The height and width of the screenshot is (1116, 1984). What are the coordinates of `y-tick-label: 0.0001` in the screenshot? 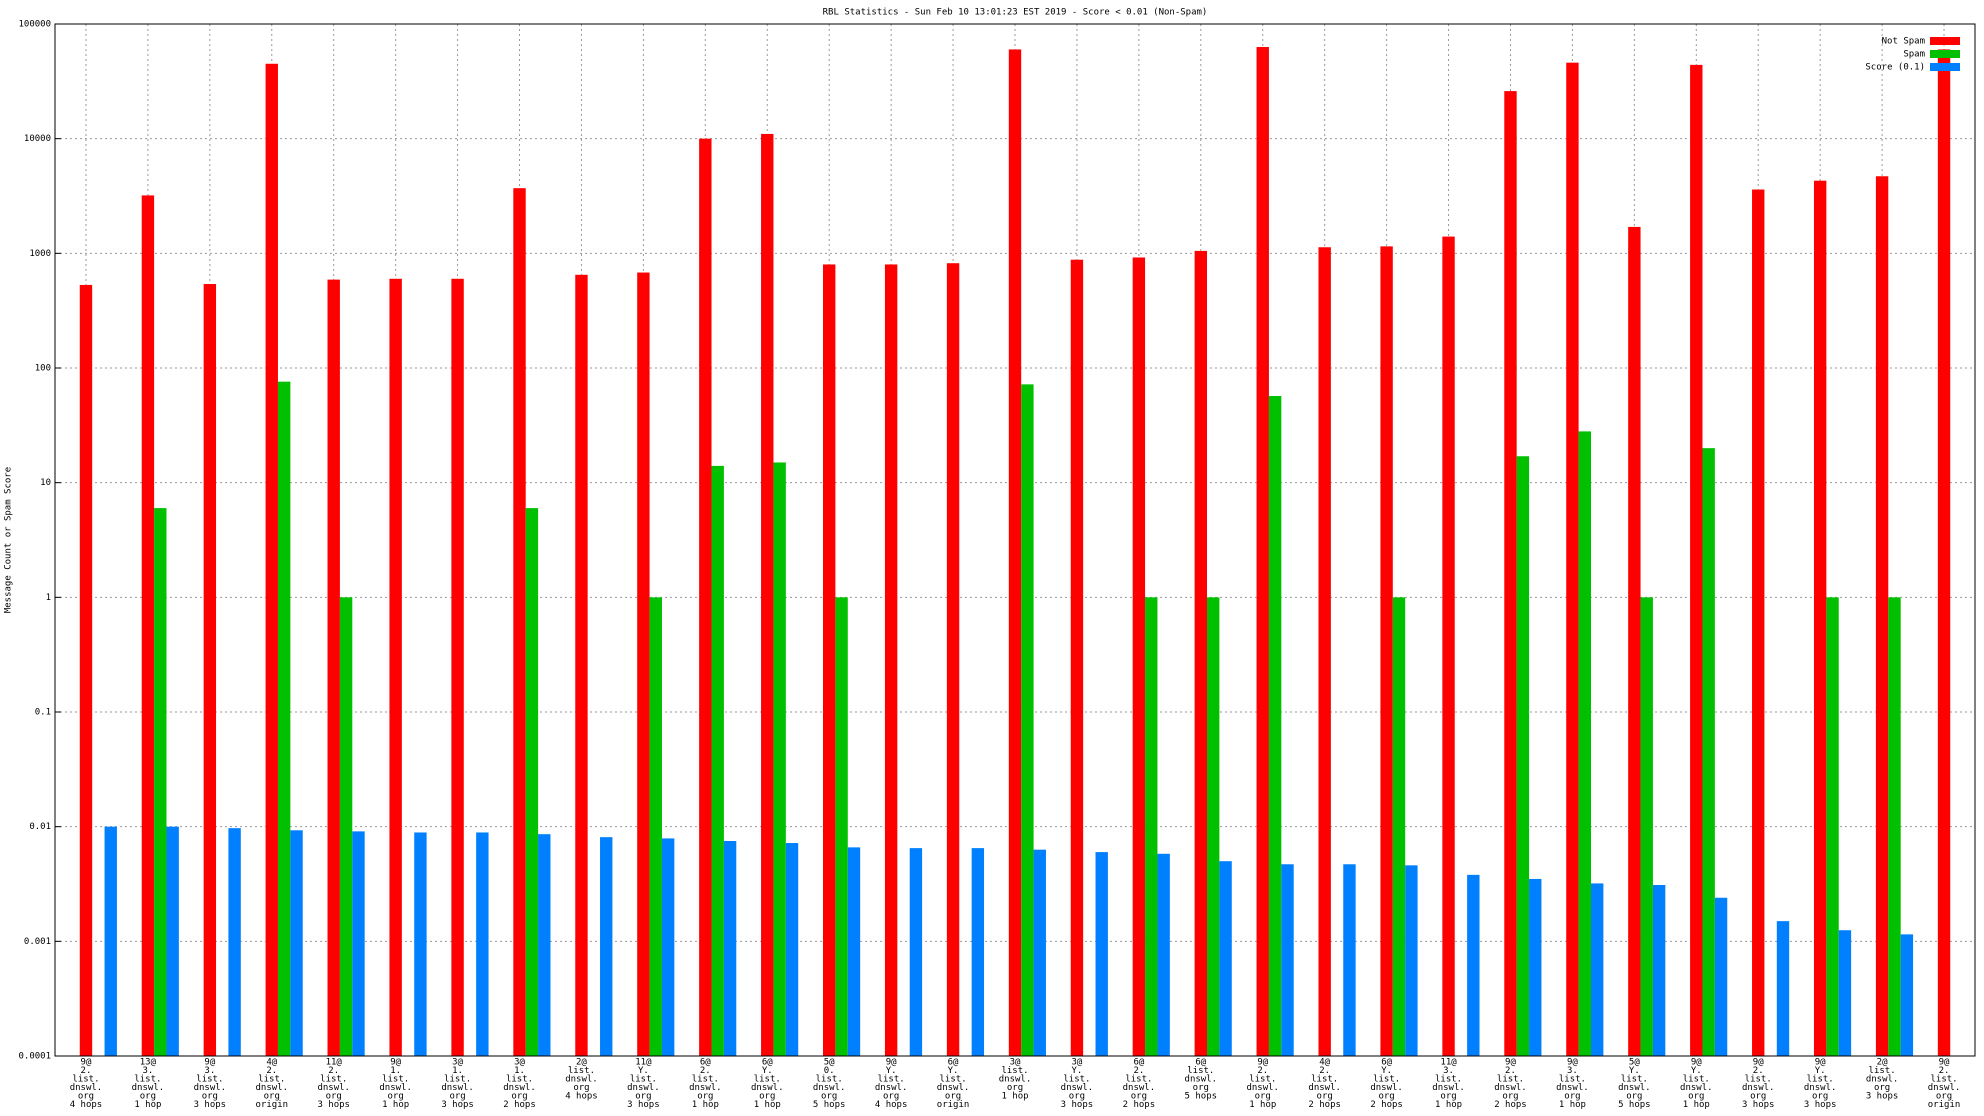 It's located at (34, 1057).